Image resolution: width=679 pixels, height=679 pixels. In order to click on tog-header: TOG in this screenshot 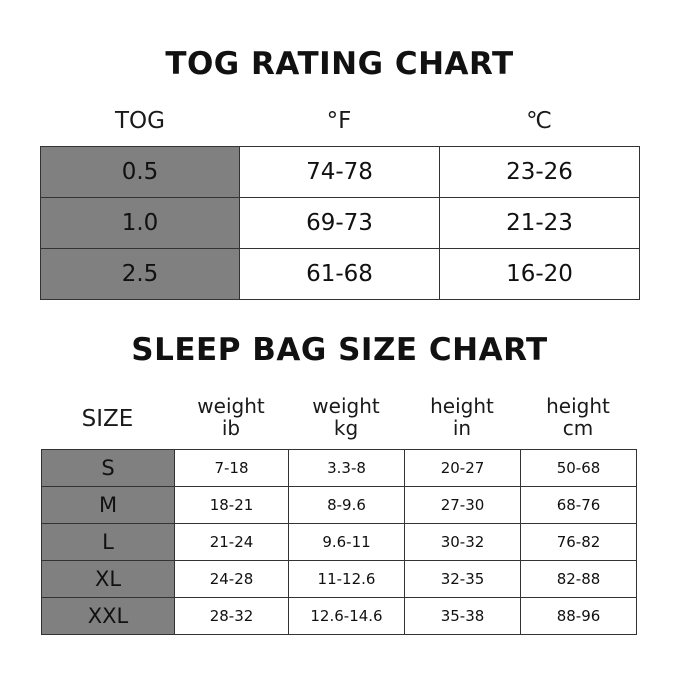, I will do `click(140, 121)`.